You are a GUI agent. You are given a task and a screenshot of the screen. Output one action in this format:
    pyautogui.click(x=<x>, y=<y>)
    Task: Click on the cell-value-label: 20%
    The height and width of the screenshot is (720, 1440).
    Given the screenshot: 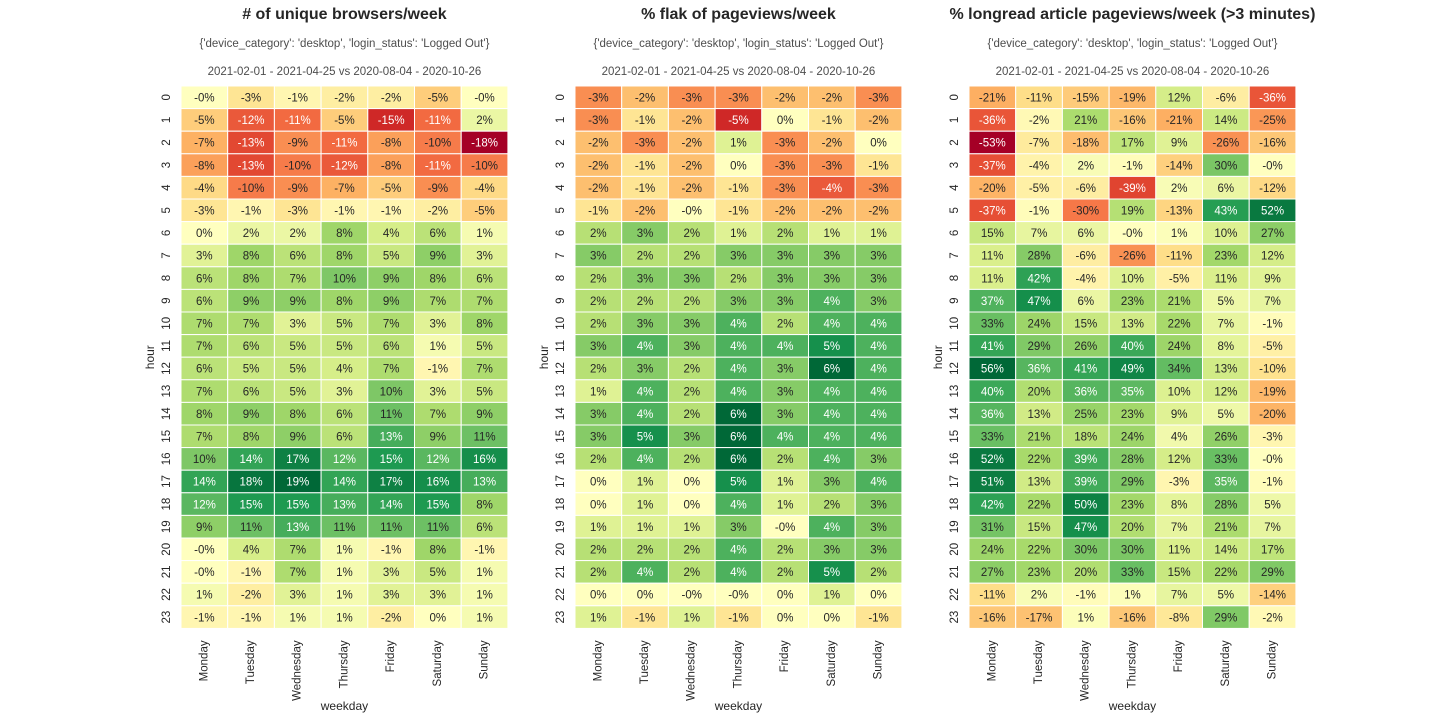 What is the action you would take?
    pyautogui.click(x=1039, y=392)
    